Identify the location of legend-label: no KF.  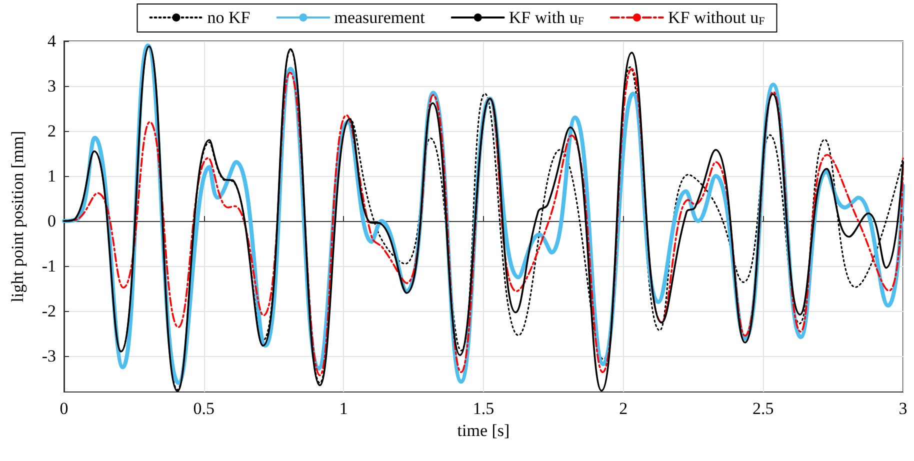
(228, 17).